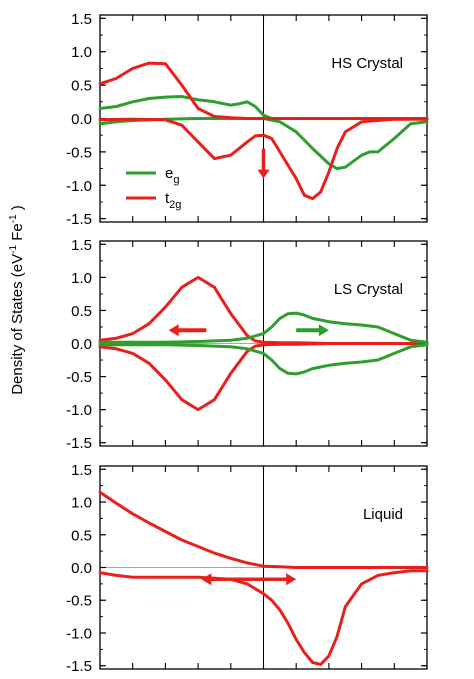 The height and width of the screenshot is (679, 474). I want to click on y-axis-label-tail: ), so click(17, 208).